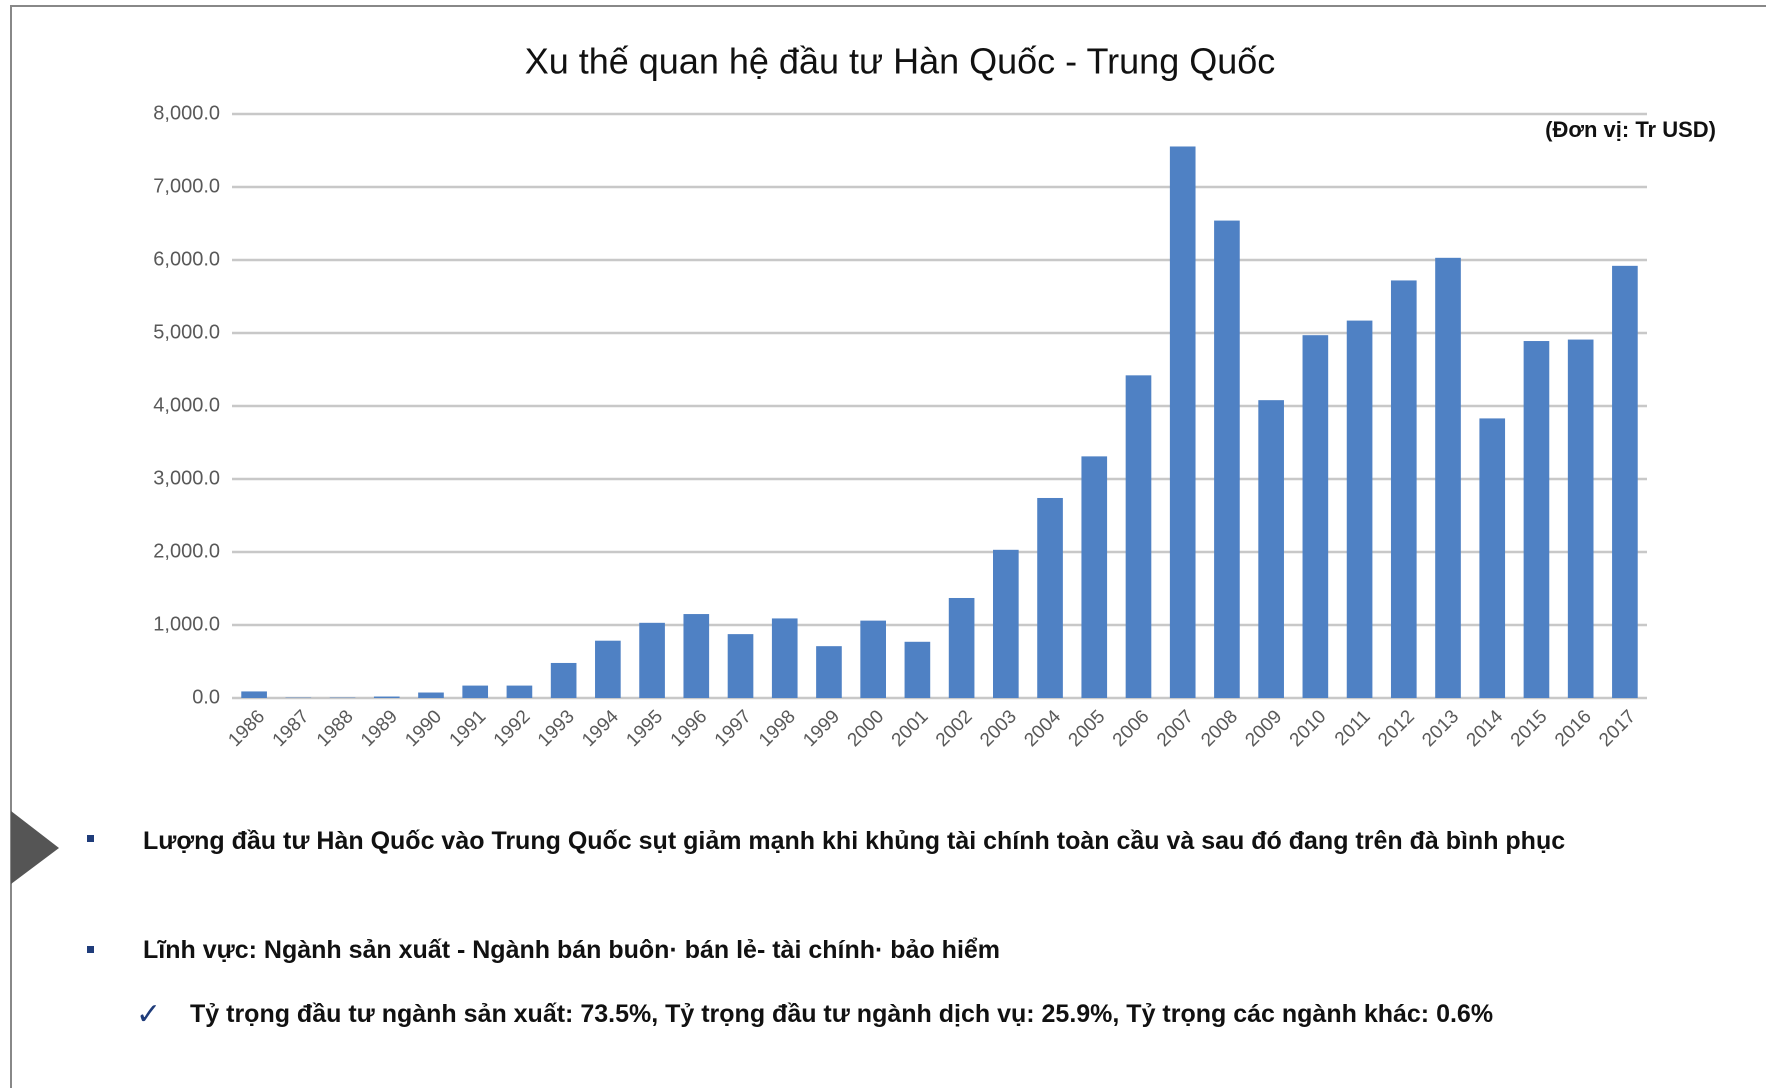 The height and width of the screenshot is (1088, 1766). I want to click on x-tick-label: 2000, so click(866, 728).